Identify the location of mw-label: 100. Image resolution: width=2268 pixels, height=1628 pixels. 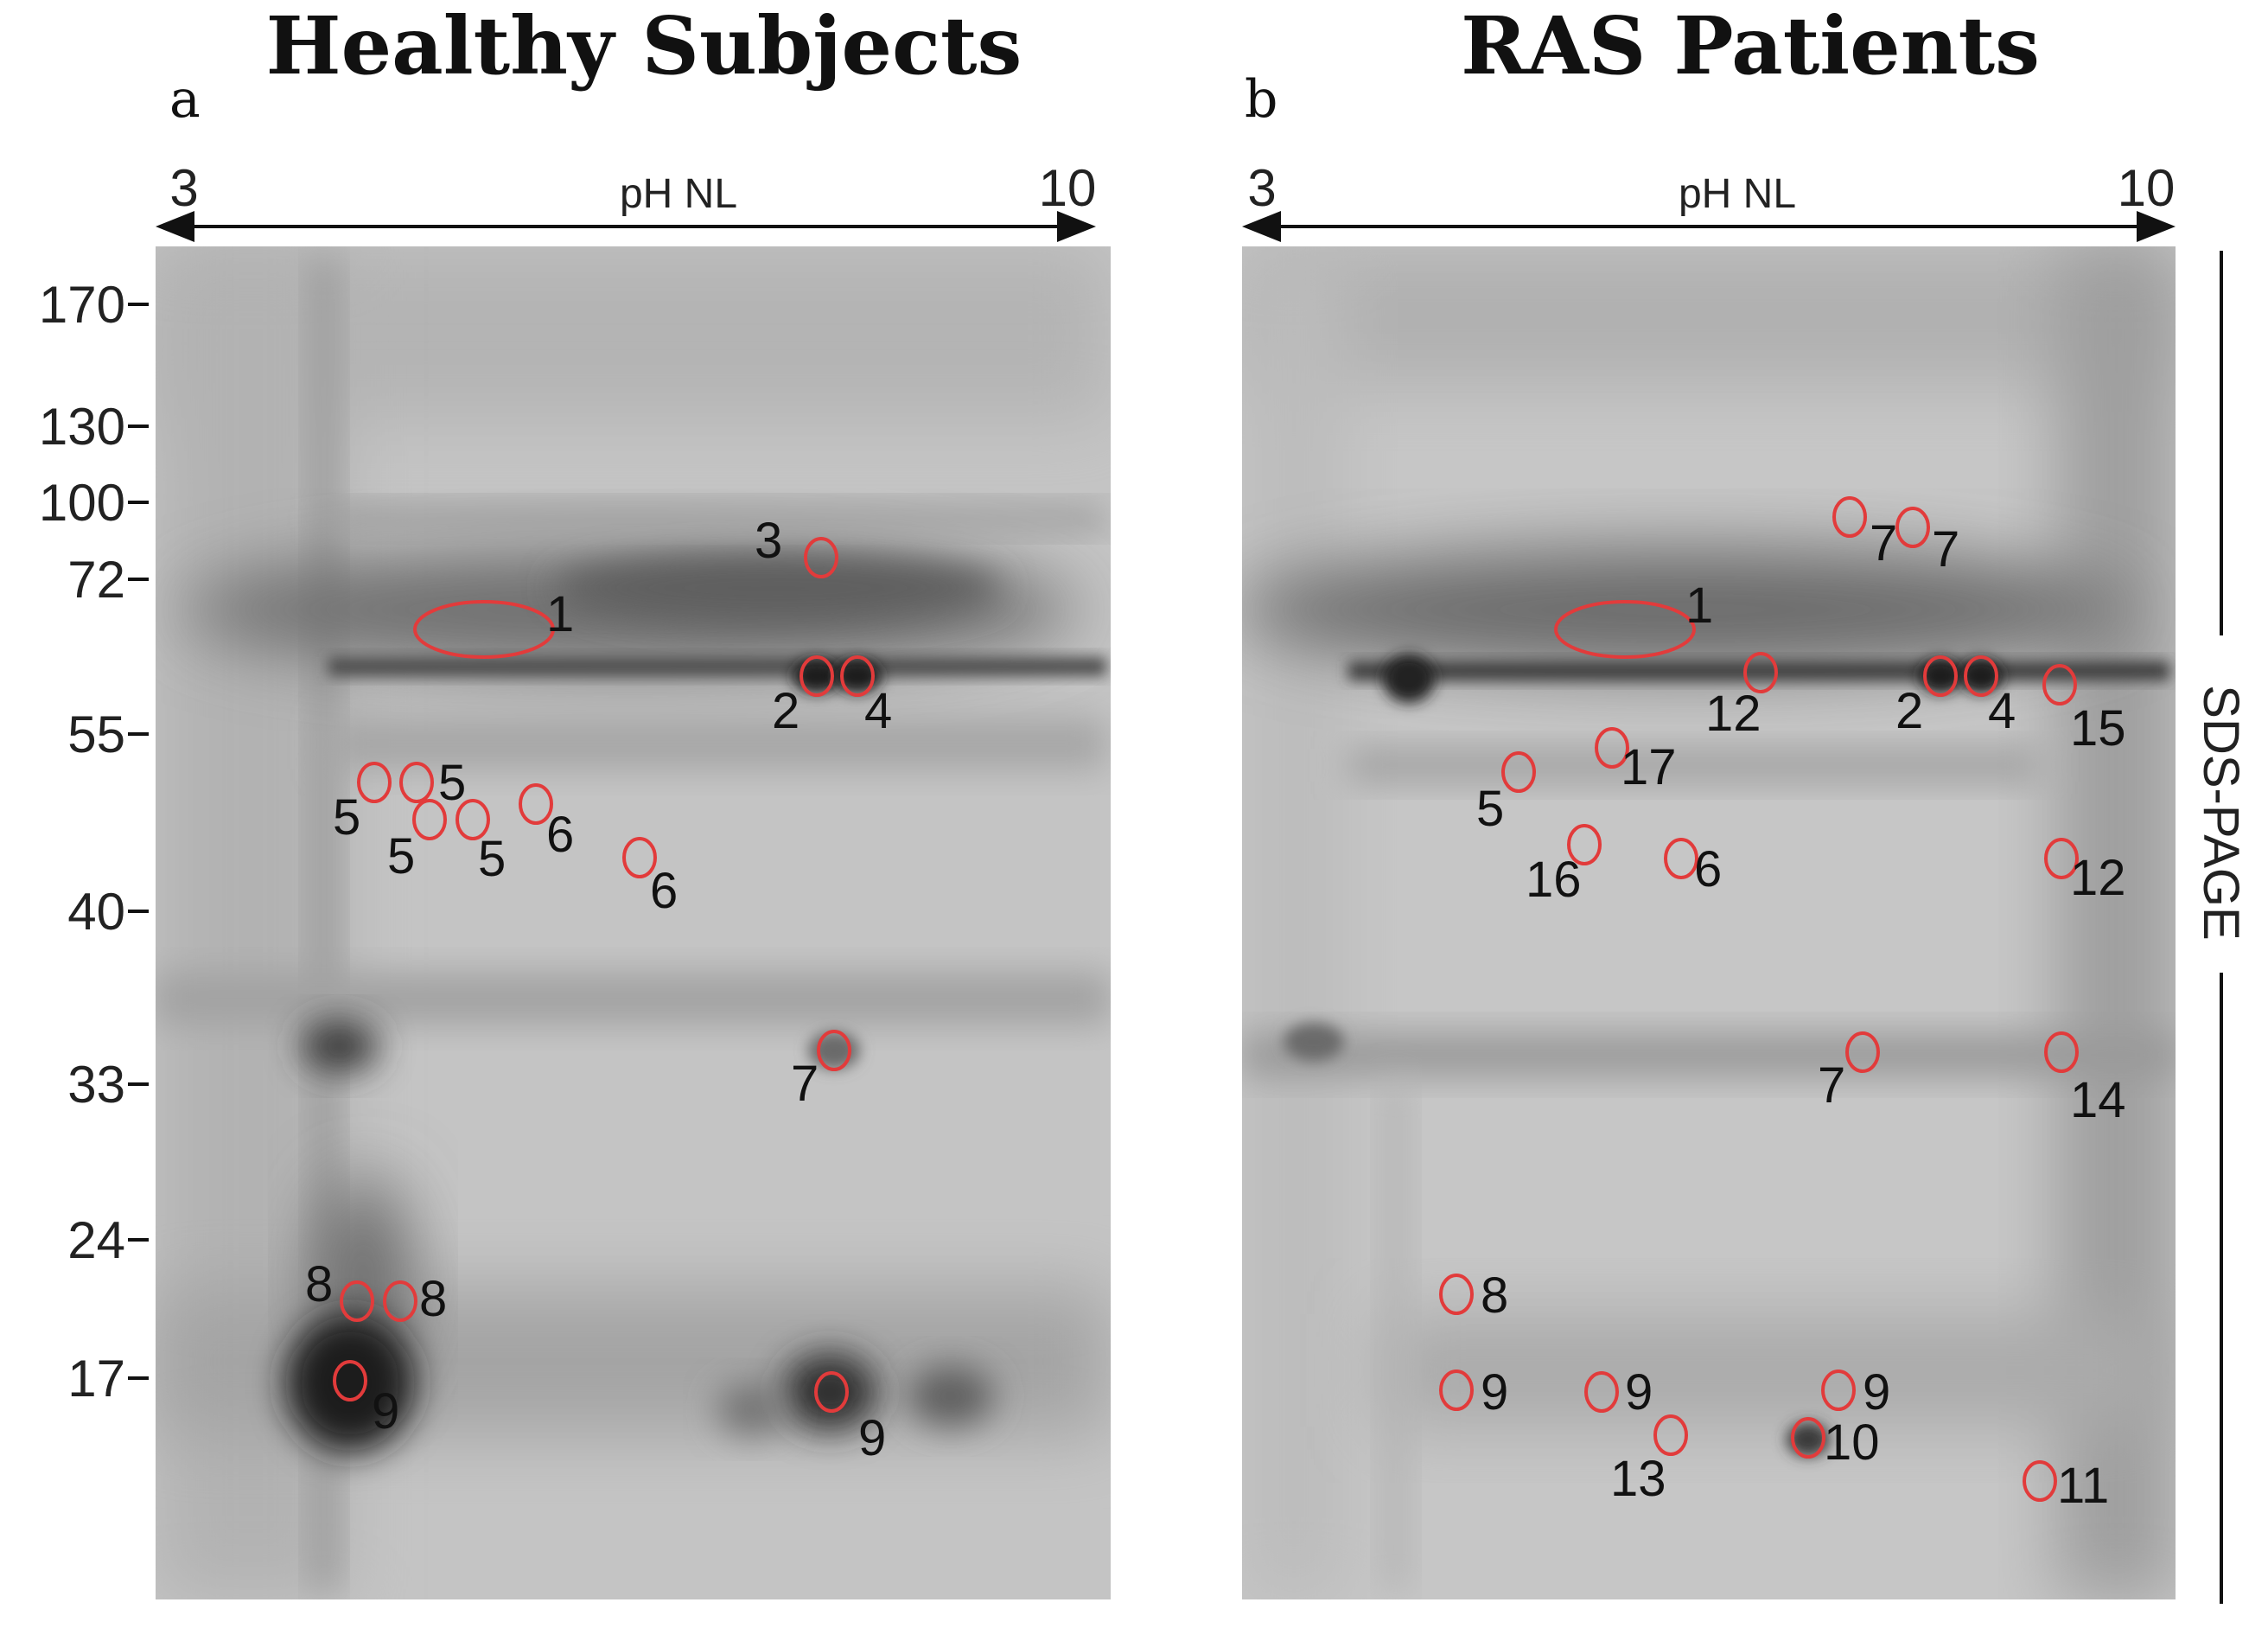
(82, 503).